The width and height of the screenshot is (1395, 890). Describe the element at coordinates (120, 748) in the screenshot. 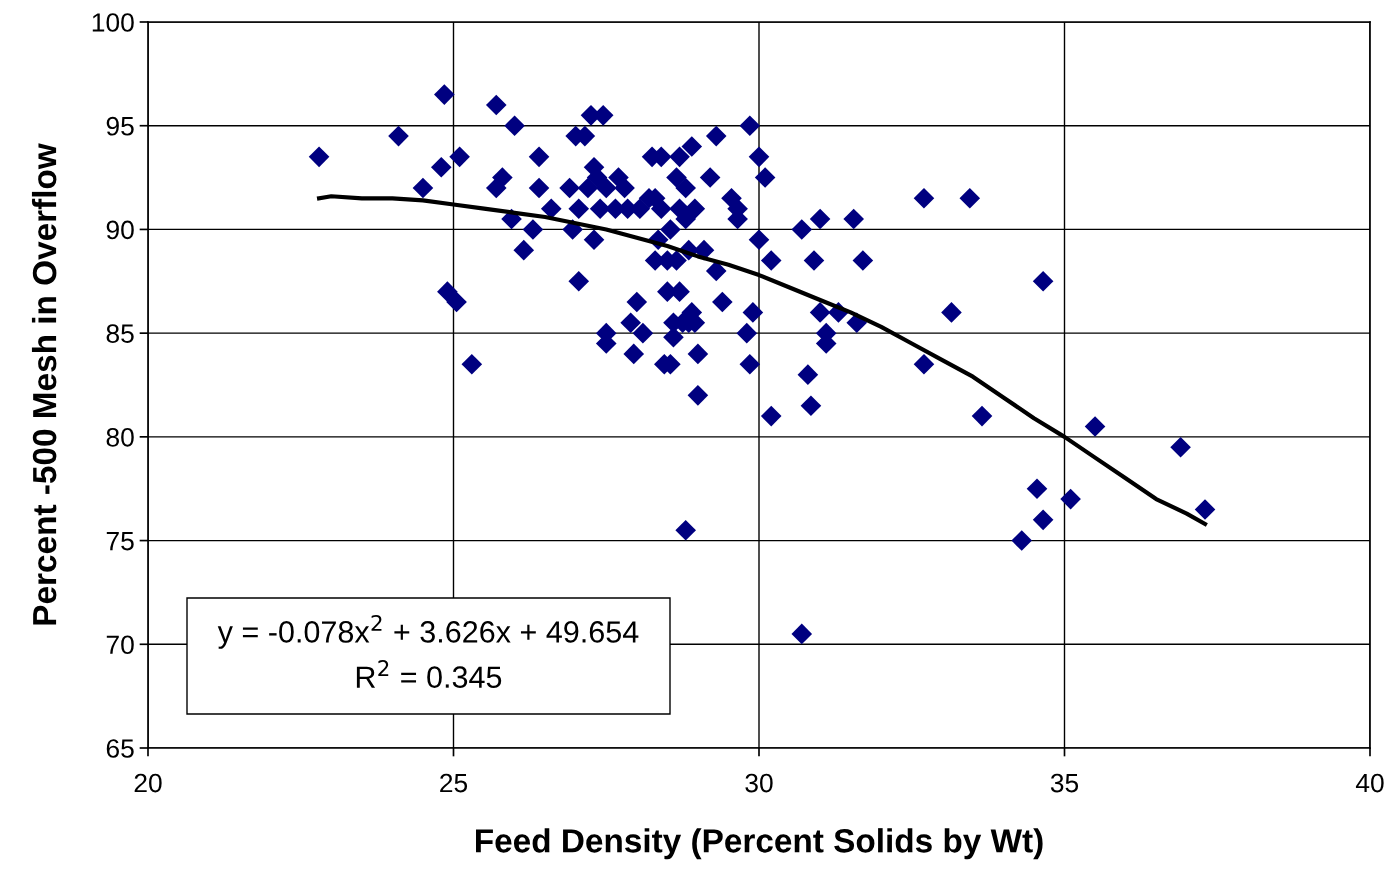

I see `y-tick-label: 65` at that location.